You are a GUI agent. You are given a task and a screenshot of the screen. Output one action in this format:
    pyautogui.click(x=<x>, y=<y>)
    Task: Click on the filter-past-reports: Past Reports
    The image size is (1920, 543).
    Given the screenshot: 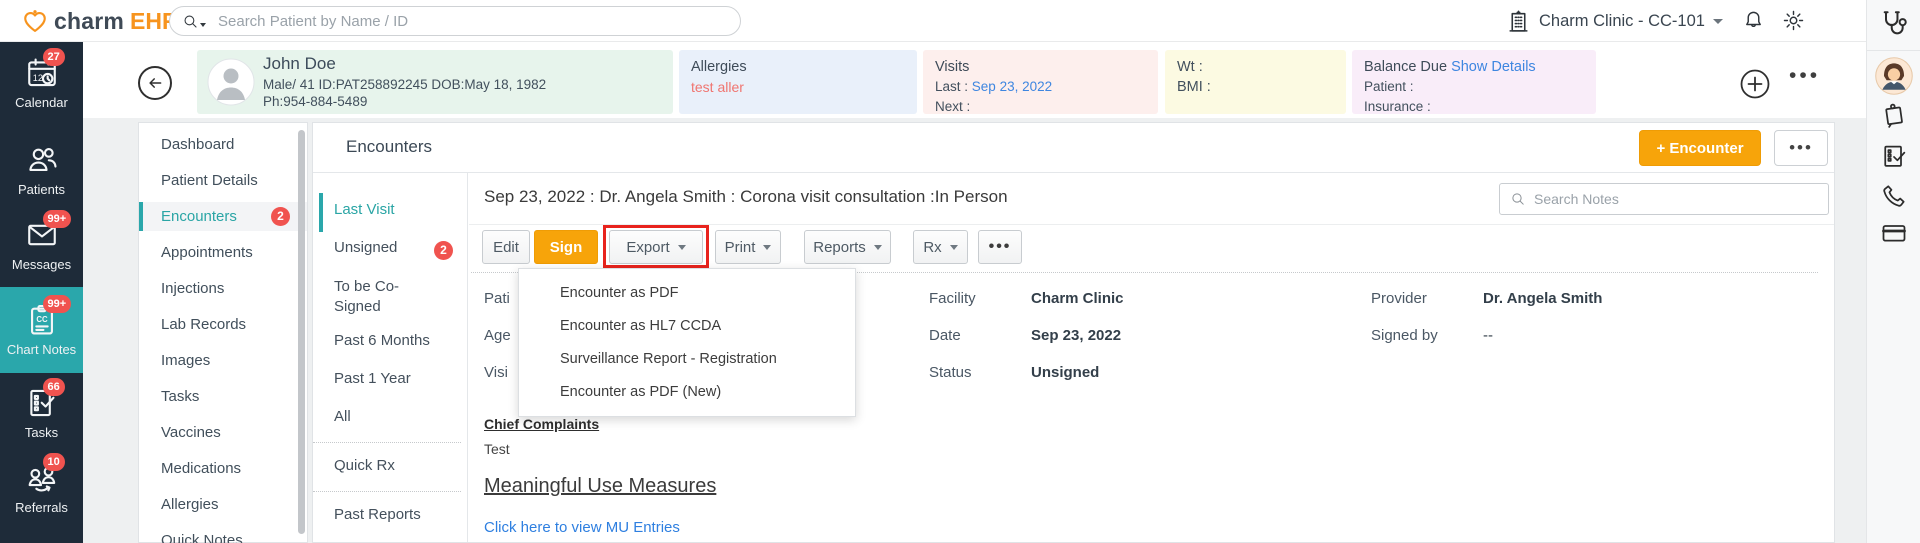 What is the action you would take?
    pyautogui.click(x=390, y=517)
    